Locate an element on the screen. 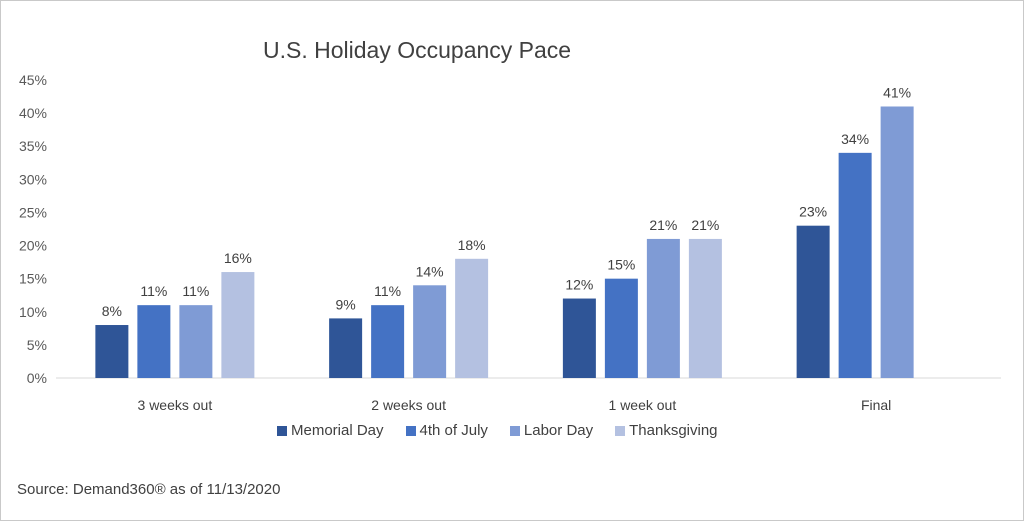 The image size is (1024, 521). y-tick-label: 40% is located at coordinates (33, 113).